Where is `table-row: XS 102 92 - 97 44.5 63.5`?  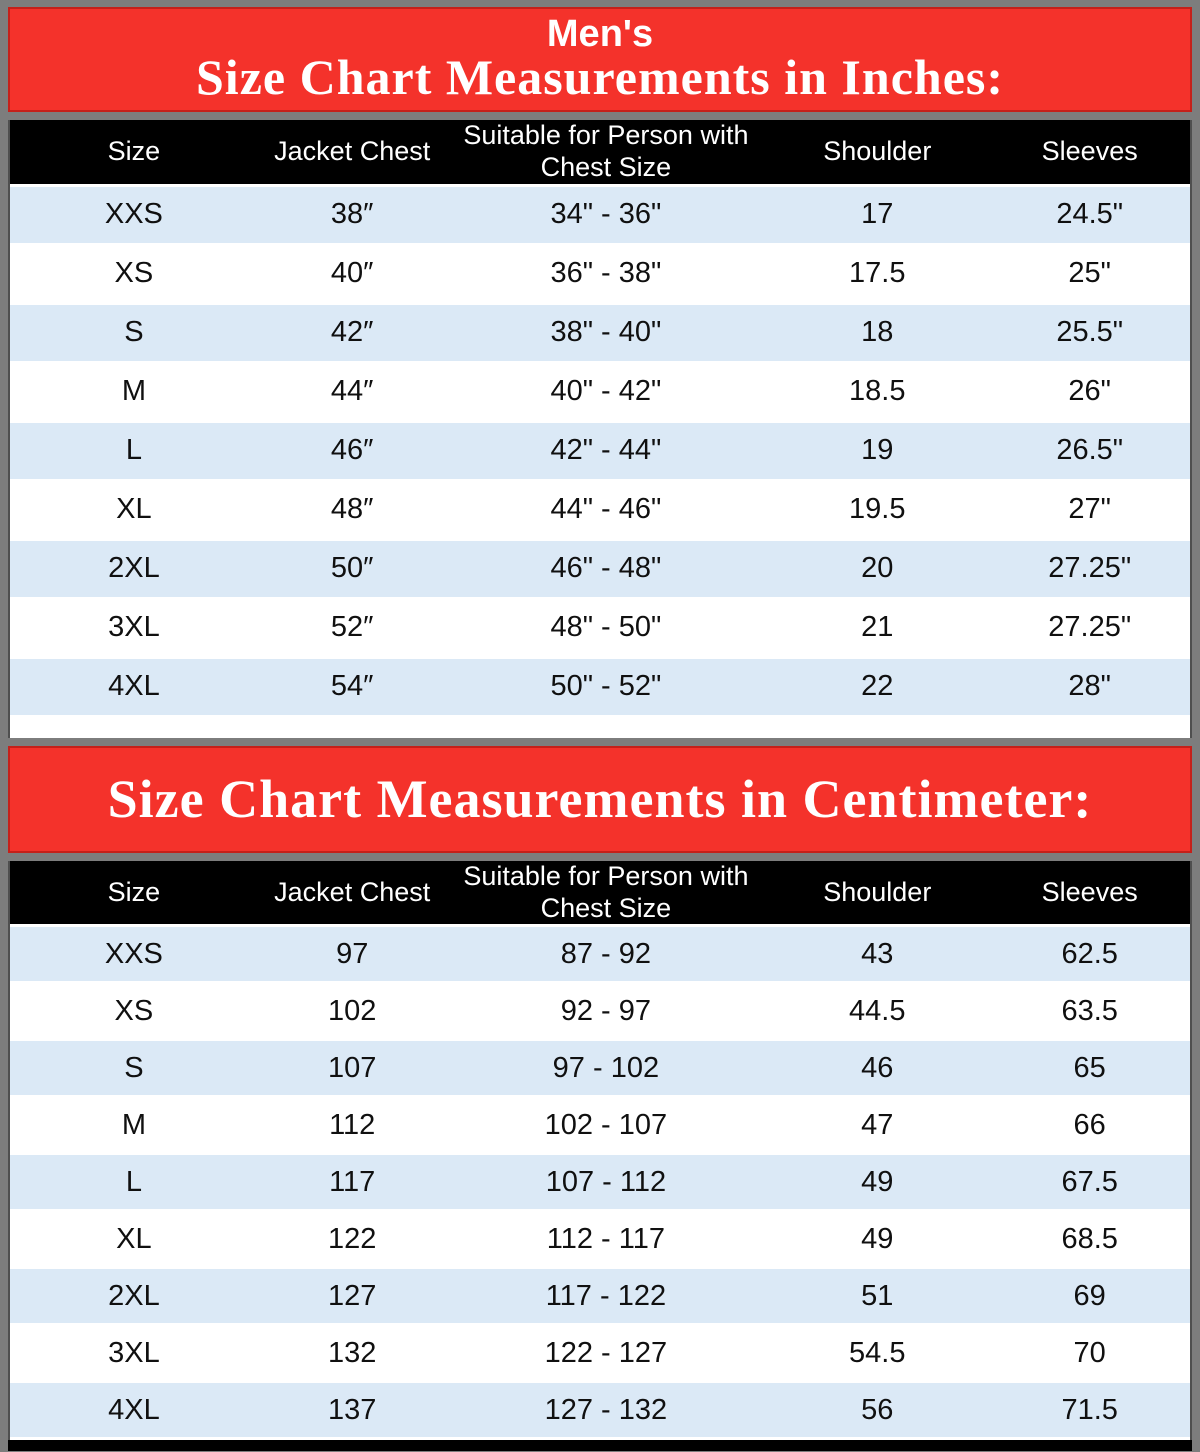
table-row: XS 102 92 - 97 44.5 63.5 is located at coordinates (600, 1011).